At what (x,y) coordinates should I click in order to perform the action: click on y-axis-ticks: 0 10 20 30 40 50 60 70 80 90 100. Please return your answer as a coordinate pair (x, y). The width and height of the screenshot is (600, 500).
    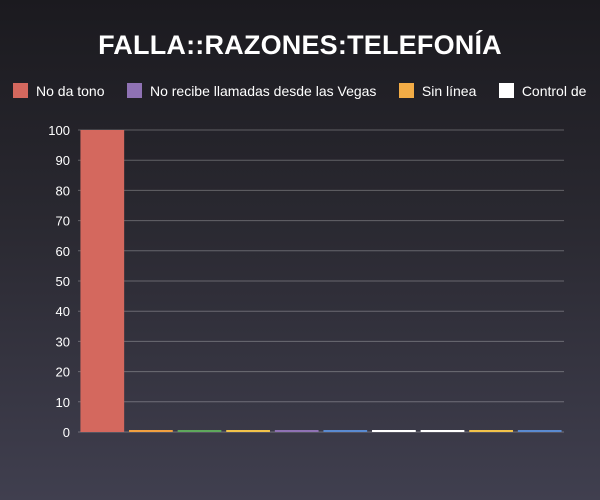
    Looking at the image, I should click on (59, 281).